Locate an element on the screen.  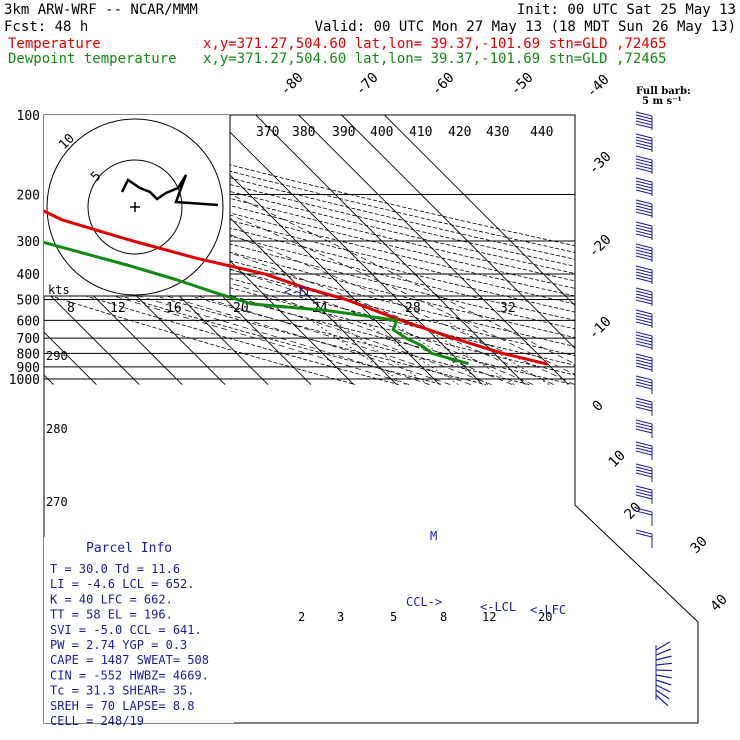
mixing-ratio-label-3: 3 is located at coordinates (340, 617).